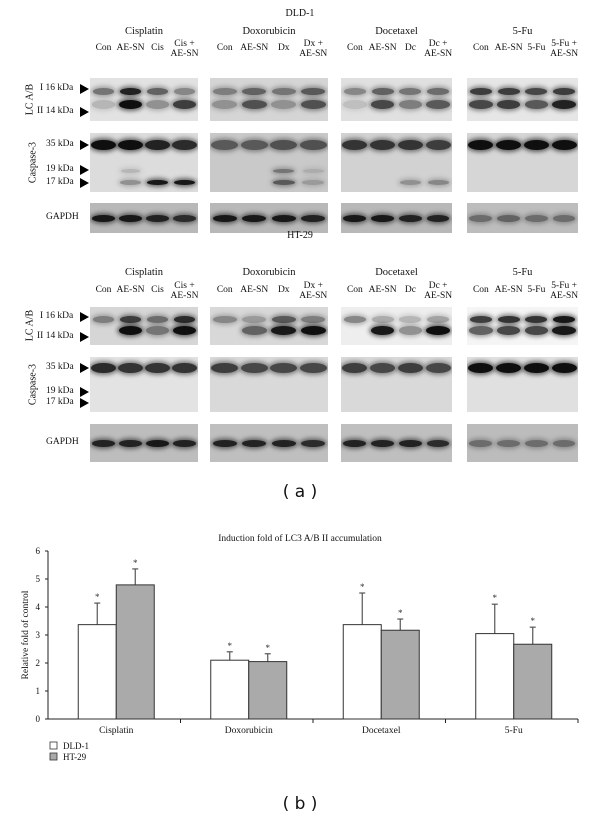 This screenshot has width=600, height=824. I want to click on panel-b-label: ( b ), so click(300, 804).